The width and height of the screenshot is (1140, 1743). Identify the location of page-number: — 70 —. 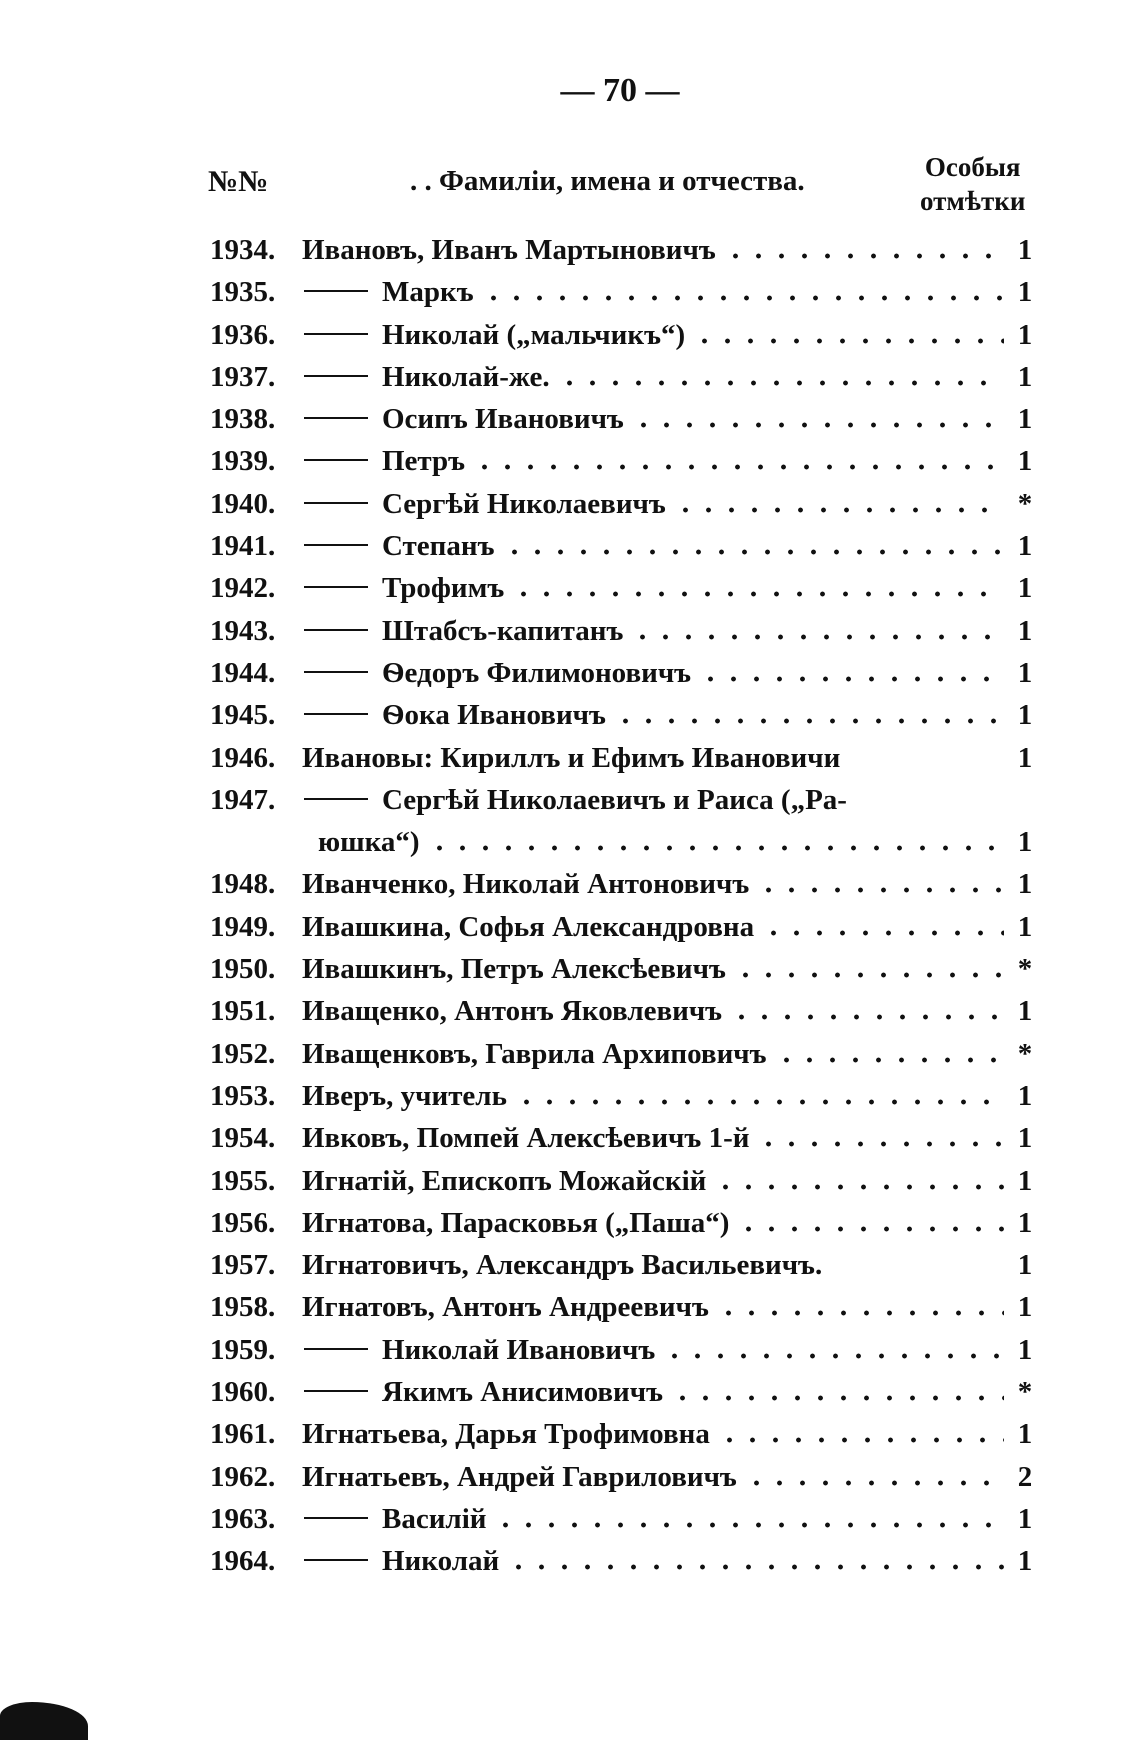
(620, 90).